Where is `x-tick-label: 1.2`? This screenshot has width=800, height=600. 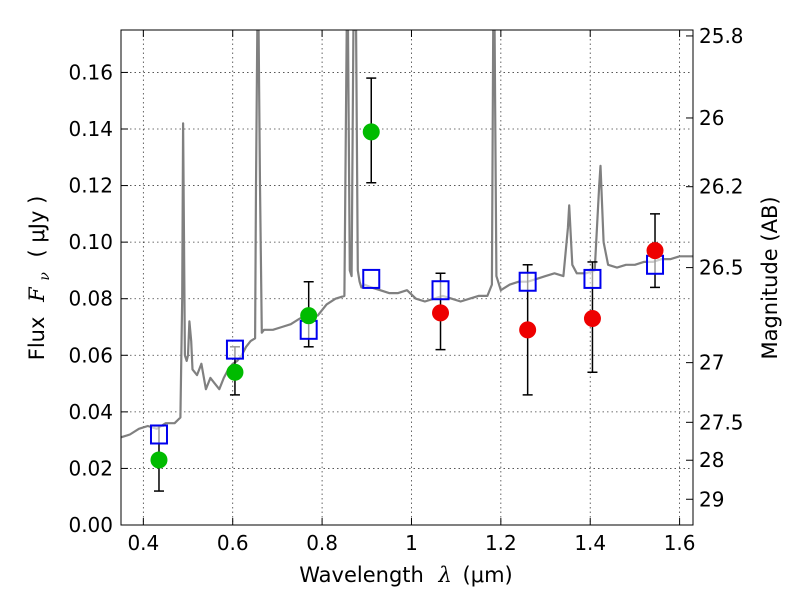 x-tick-label: 1.2 is located at coordinates (501, 543).